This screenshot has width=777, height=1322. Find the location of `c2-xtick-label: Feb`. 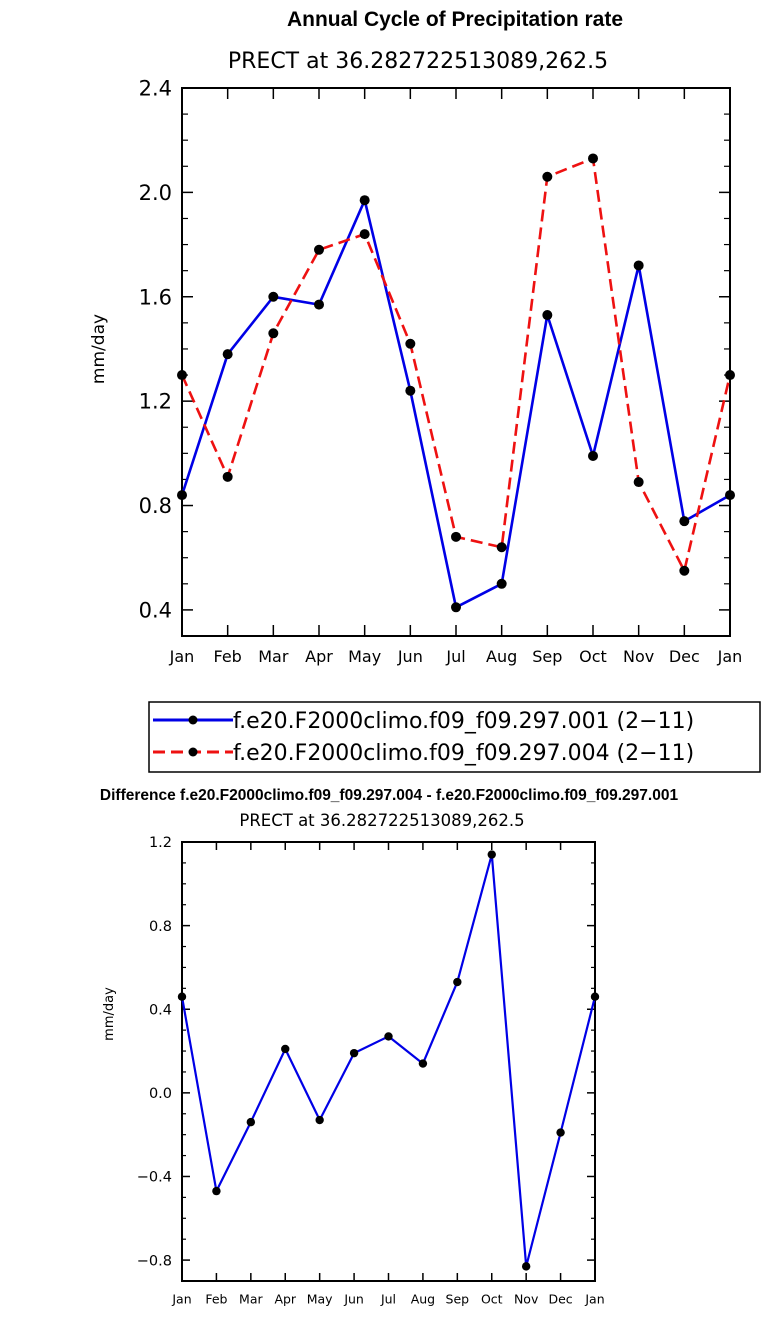

c2-xtick-label: Feb is located at coordinates (216, 1299).